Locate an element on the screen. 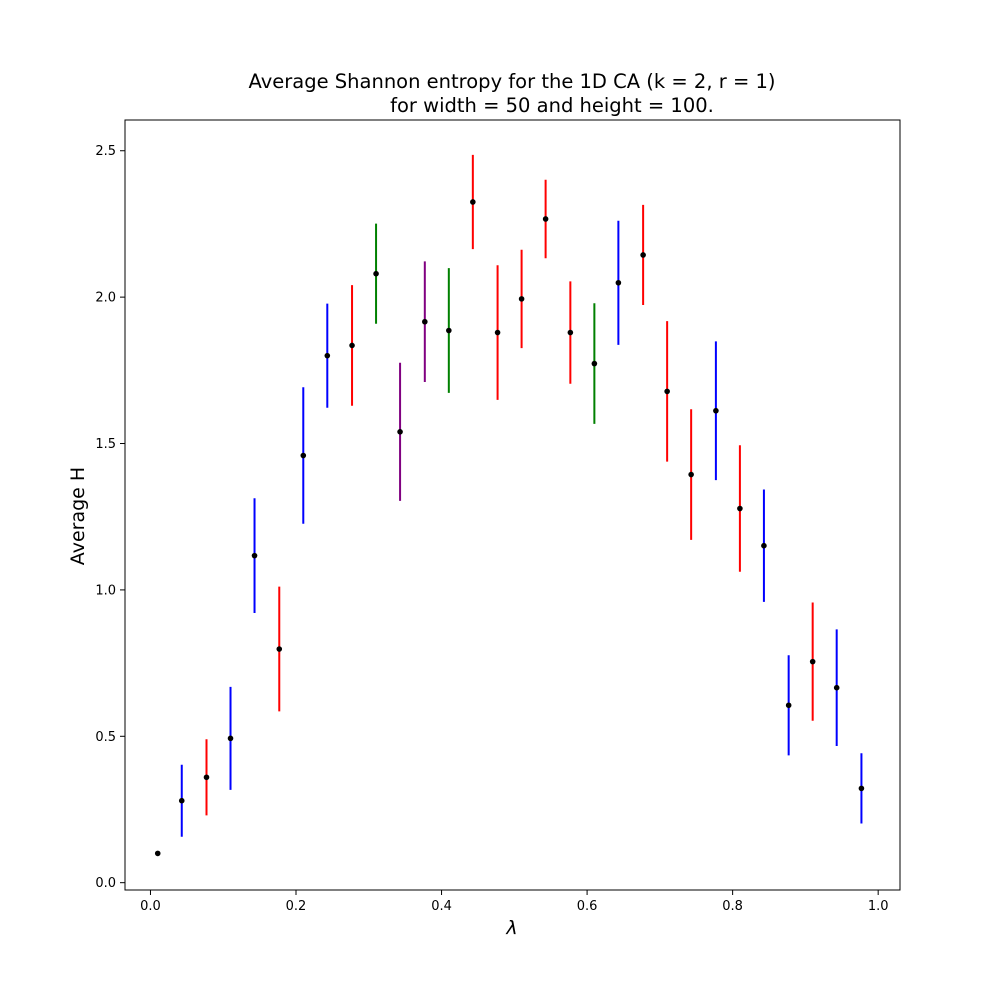 The width and height of the screenshot is (1000, 1000). y-tick-label-4: 2.0 is located at coordinates (105, 298).